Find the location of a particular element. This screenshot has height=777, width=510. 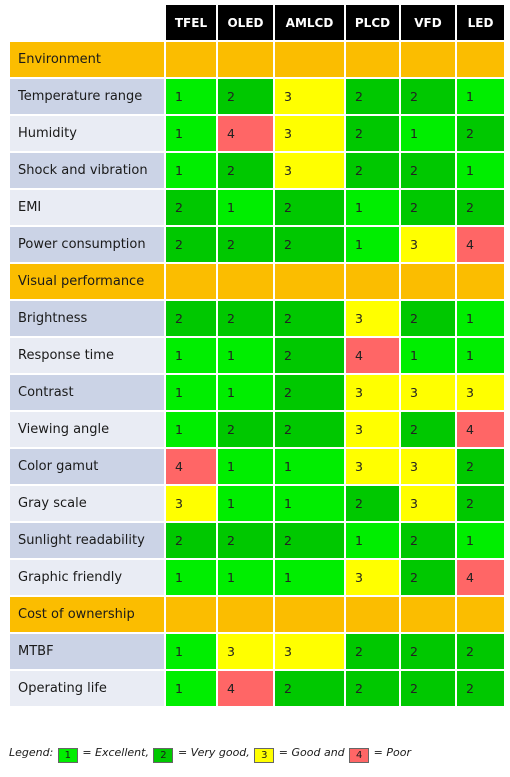

table-row: Operating life 1 4 2 2 2 2 is located at coordinates (257, 688).